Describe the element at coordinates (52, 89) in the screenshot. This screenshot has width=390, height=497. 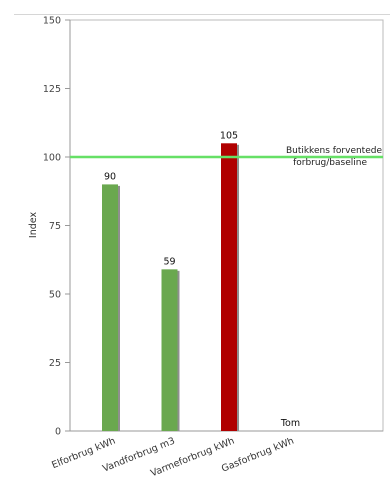
I see `y-tick-label: 125` at that location.